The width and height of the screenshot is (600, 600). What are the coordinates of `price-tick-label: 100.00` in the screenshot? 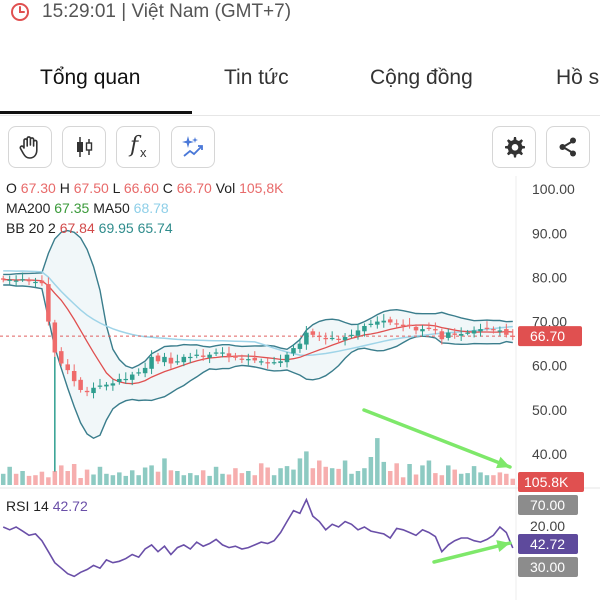 It's located at (553, 189).